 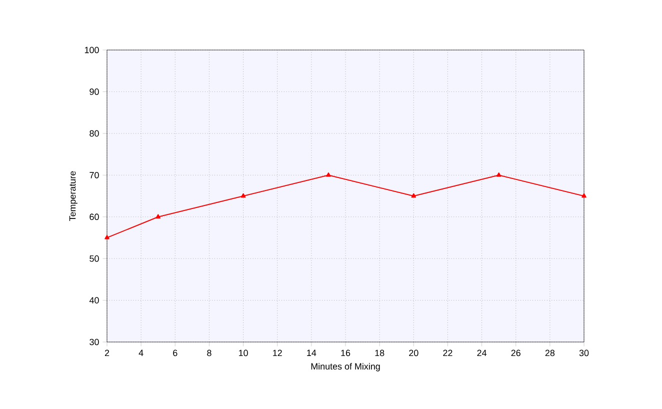 What do you see at coordinates (311, 353) in the screenshot?
I see `x-tick-label: 14` at bounding box center [311, 353].